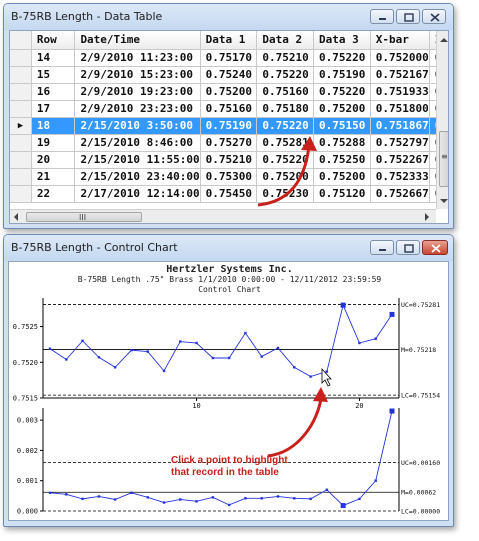 The image size is (479, 541). Describe the element at coordinates (137, 75) in the screenshot. I see `table-cell: 2/9/2010 15:23:00` at that location.